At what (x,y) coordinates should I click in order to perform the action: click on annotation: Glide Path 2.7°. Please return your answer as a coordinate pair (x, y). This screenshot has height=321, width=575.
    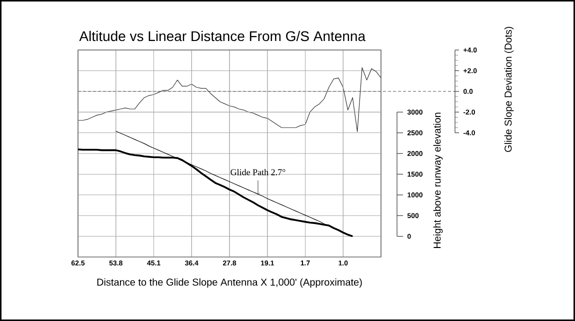
    Looking at the image, I should click on (258, 172).